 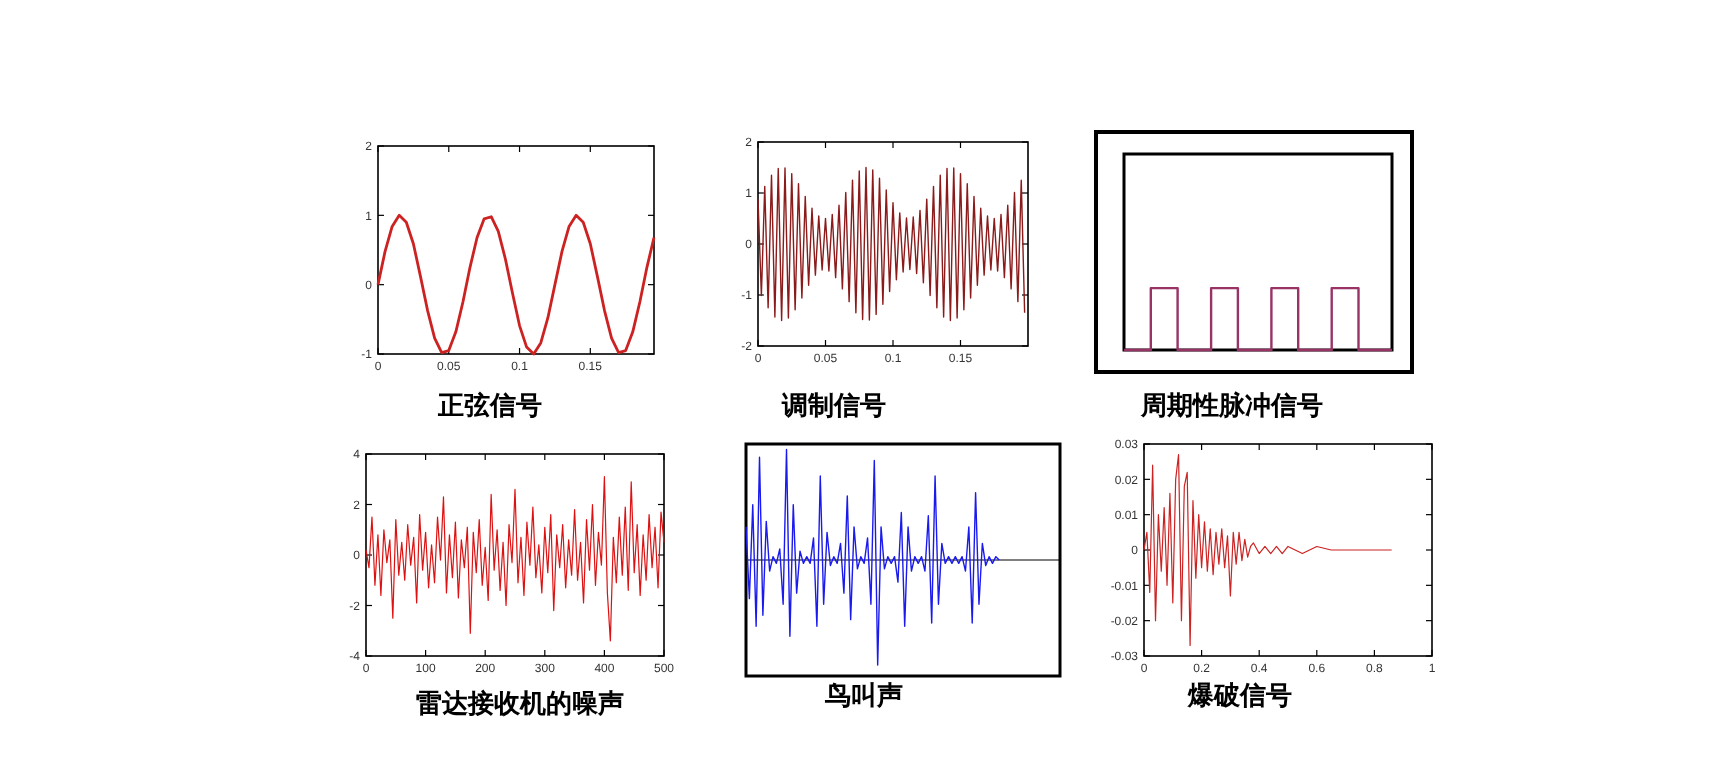 I want to click on text: 爆破信号, so click(x=1239, y=695).